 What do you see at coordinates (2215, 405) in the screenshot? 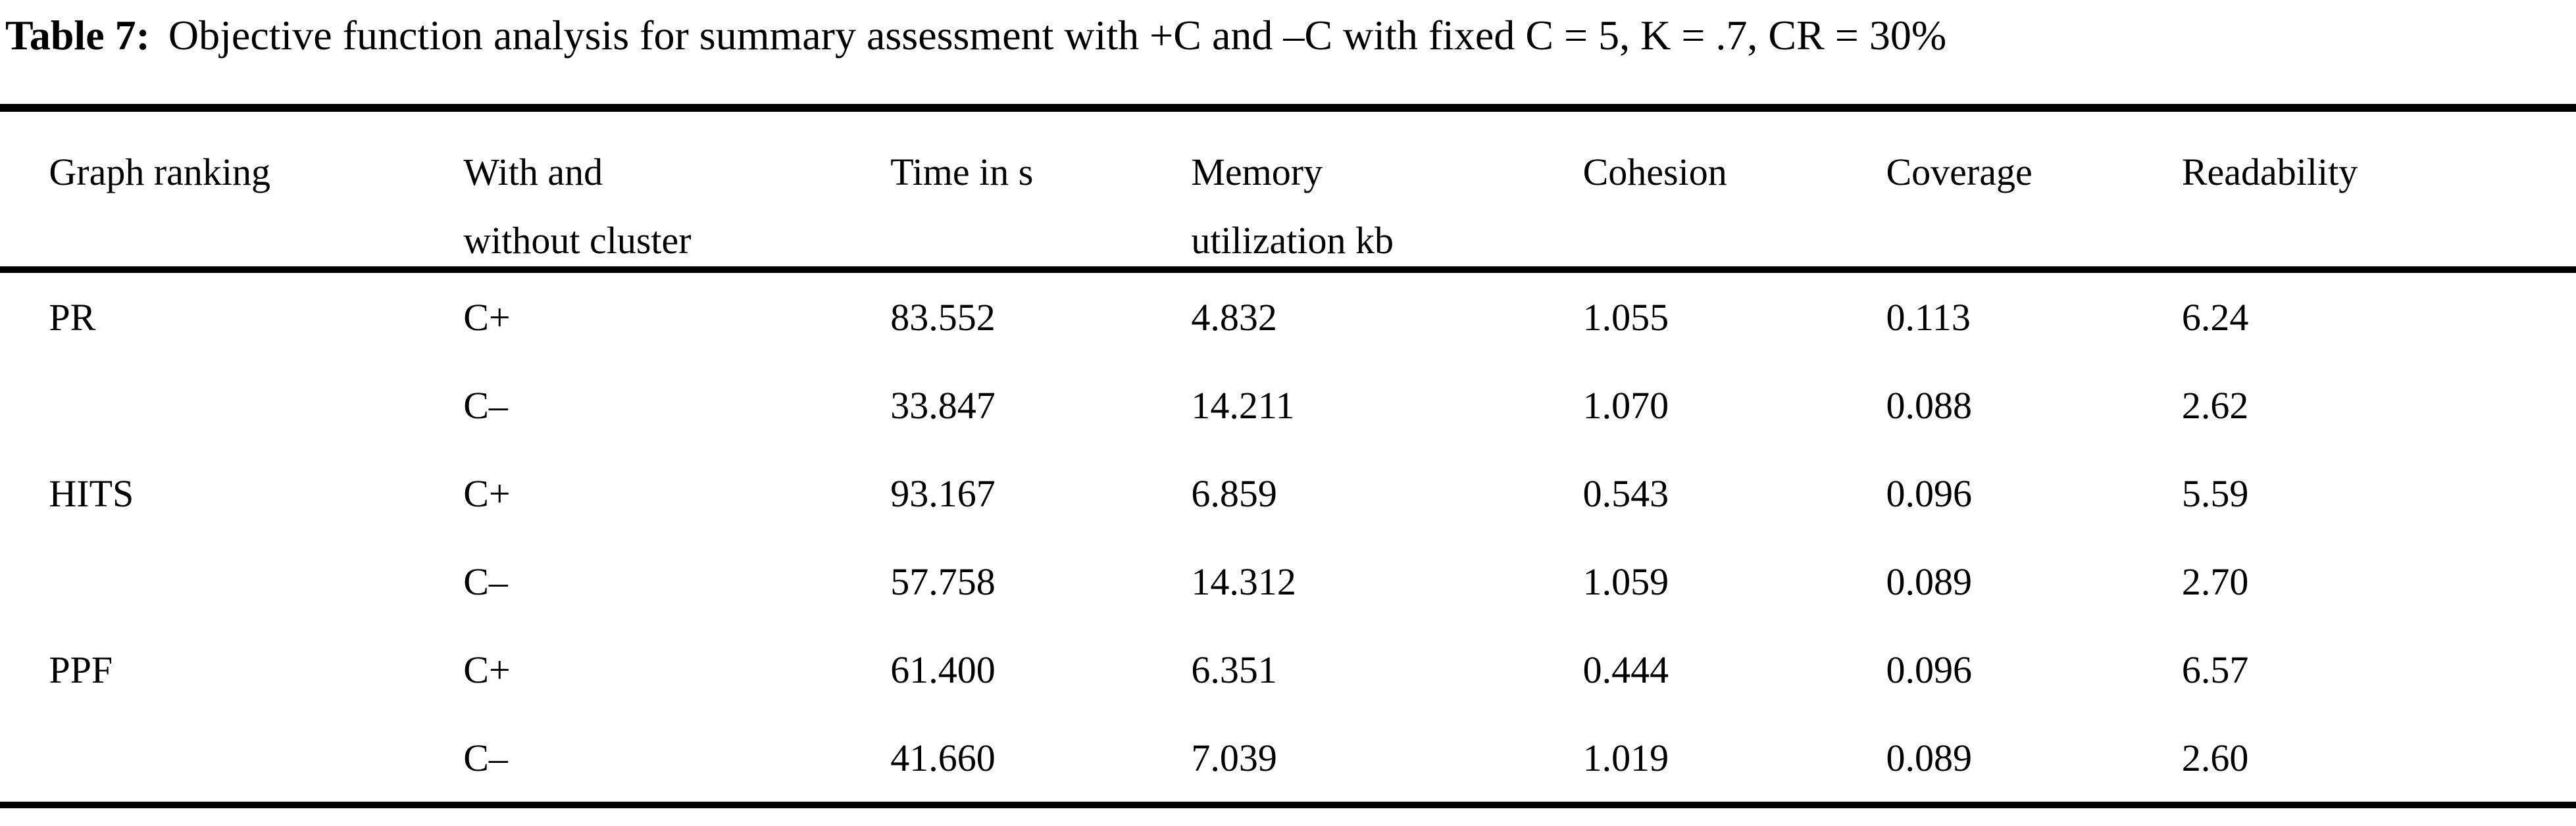
I see `cell-readability: 2.62` at bounding box center [2215, 405].